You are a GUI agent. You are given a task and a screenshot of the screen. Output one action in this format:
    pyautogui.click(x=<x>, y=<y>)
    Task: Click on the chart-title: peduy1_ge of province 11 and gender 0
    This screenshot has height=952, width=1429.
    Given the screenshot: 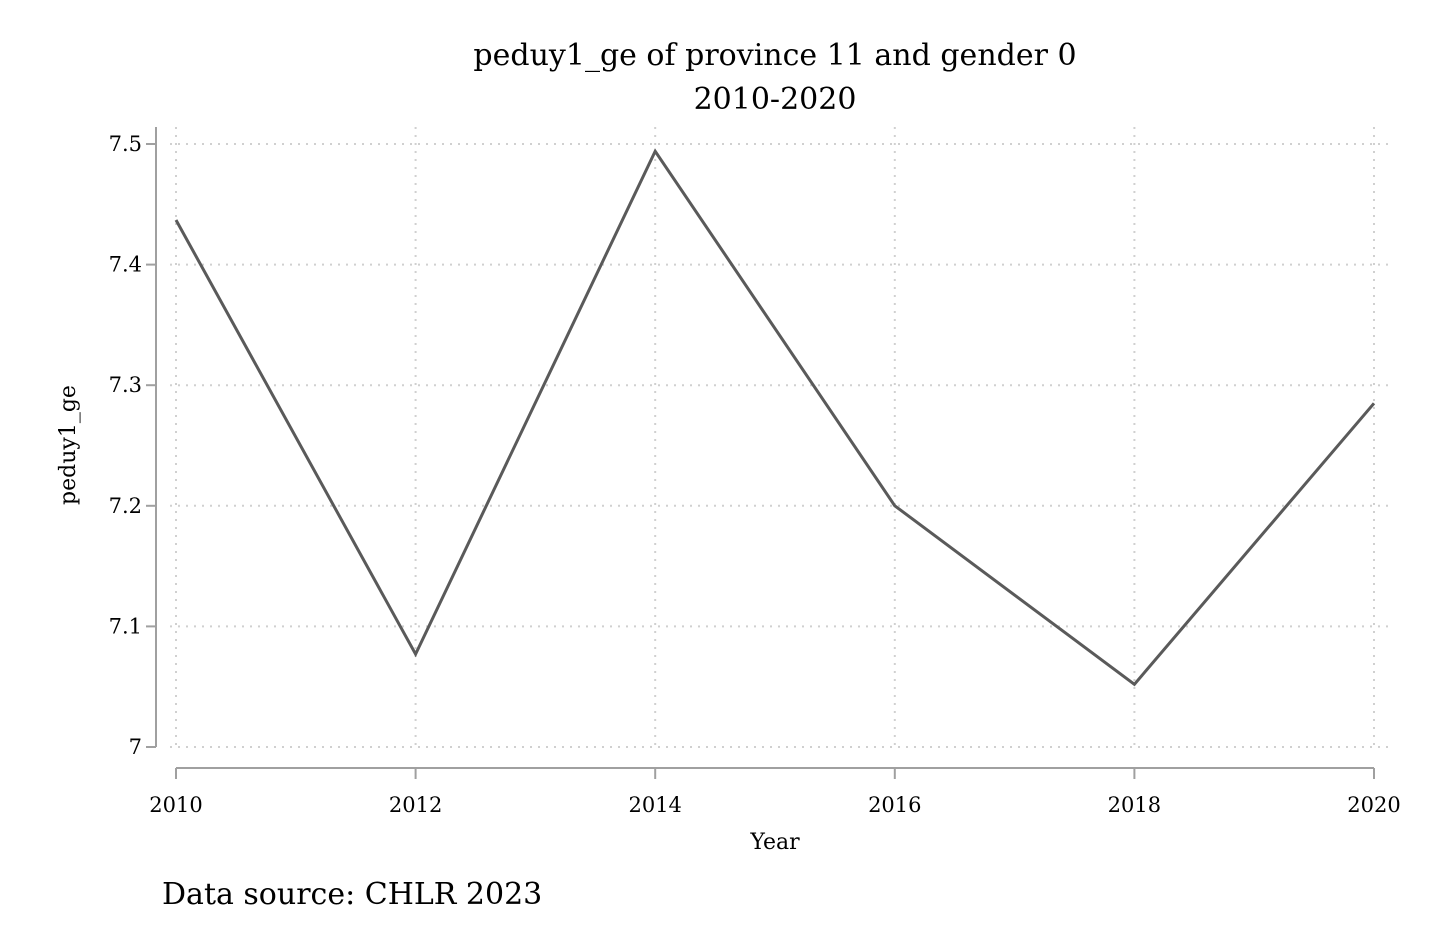 What is the action you would take?
    pyautogui.click(x=774, y=55)
    